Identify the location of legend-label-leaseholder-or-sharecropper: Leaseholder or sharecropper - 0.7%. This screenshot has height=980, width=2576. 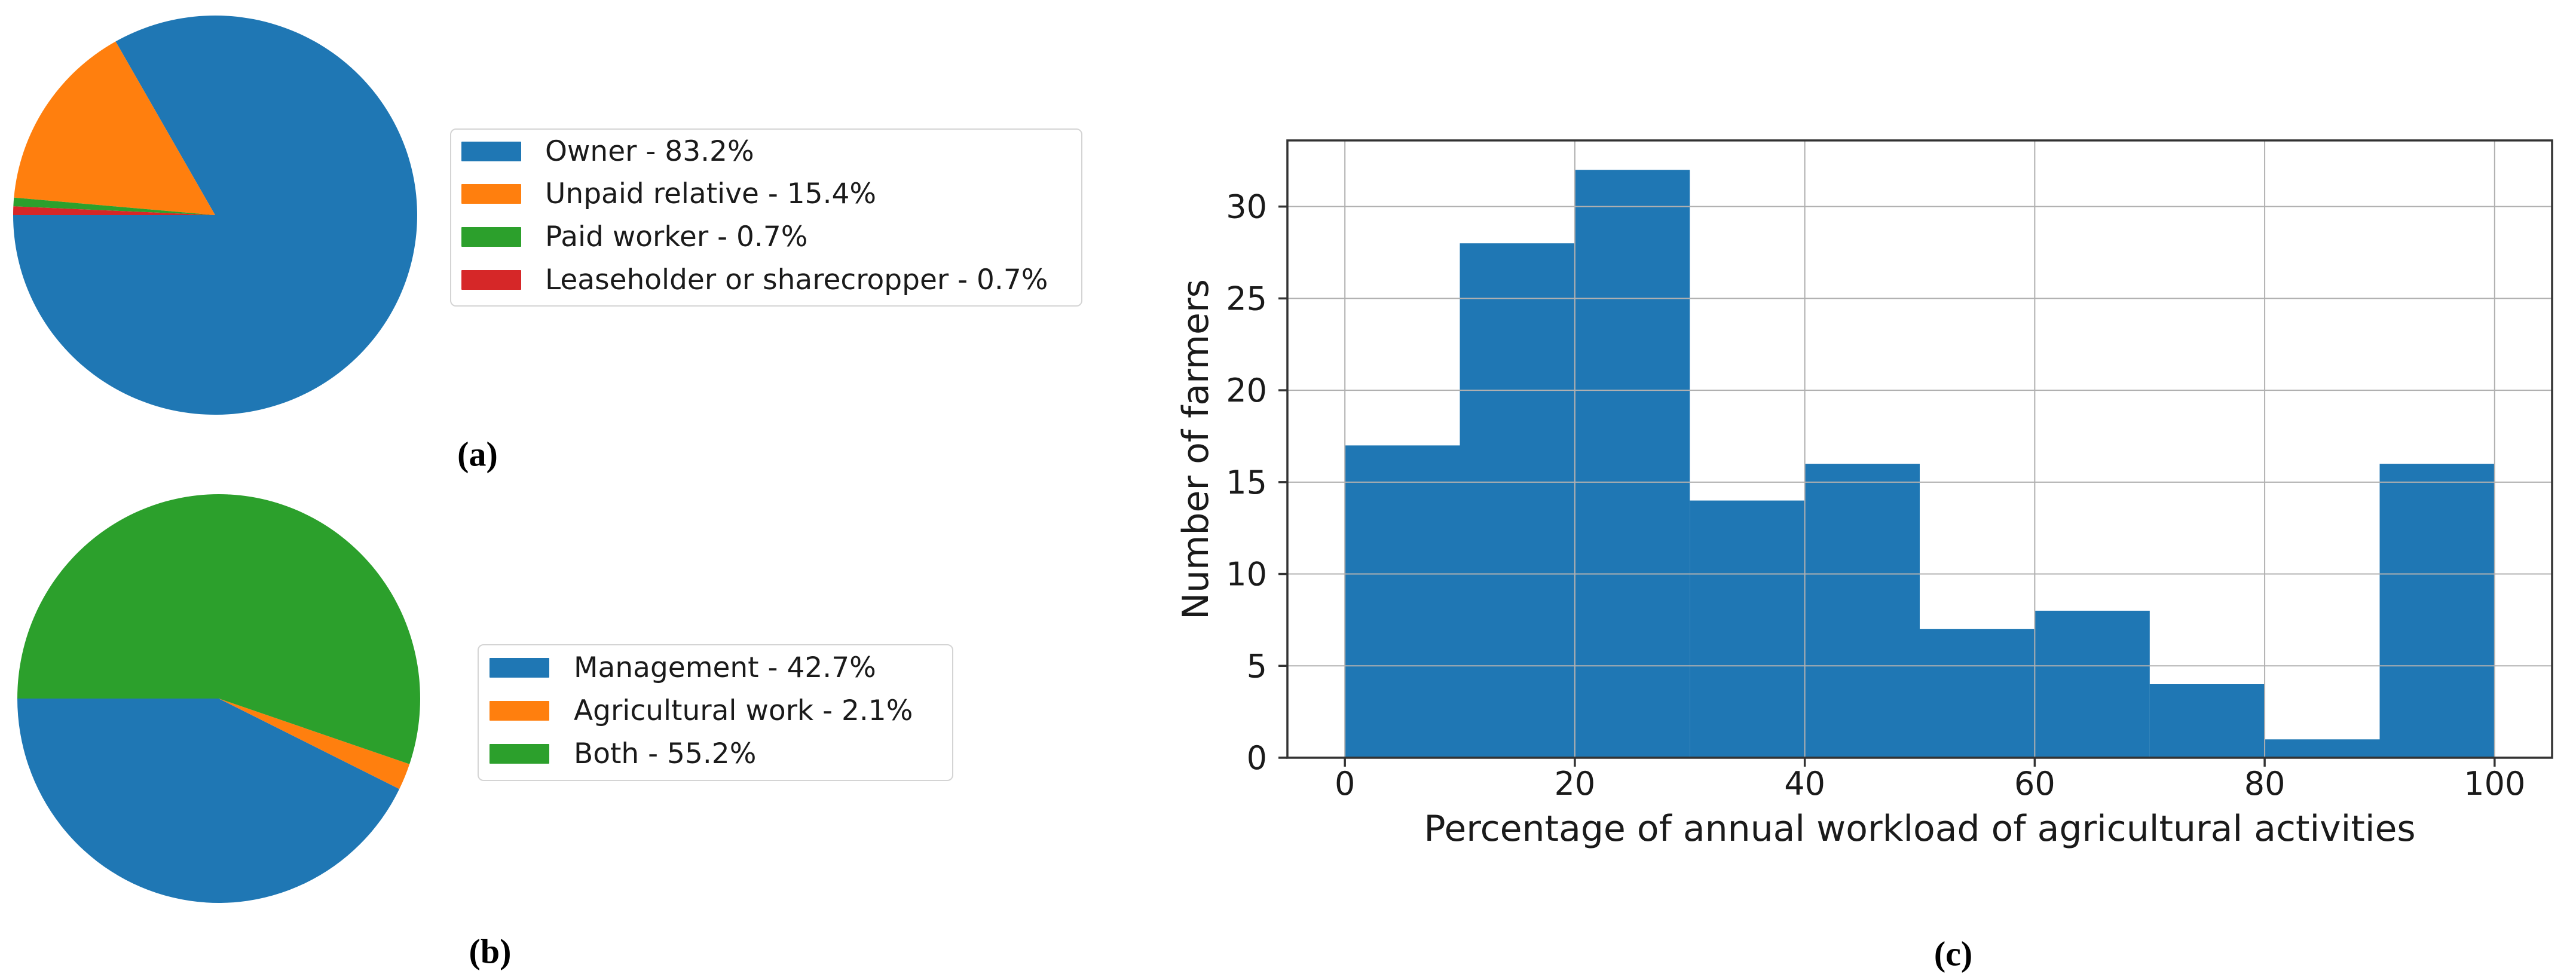
(796, 280).